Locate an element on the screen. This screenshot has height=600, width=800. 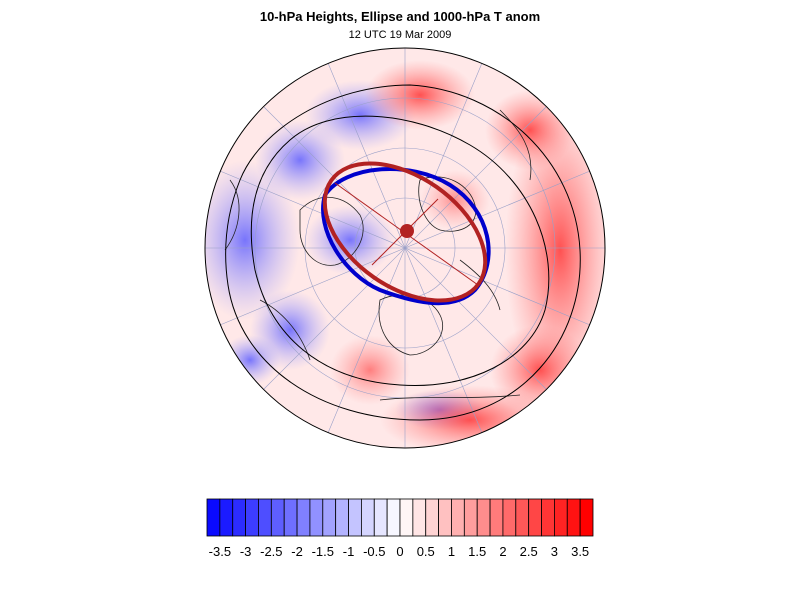
colorbar-tick-label: 2 is located at coordinates (502, 551).